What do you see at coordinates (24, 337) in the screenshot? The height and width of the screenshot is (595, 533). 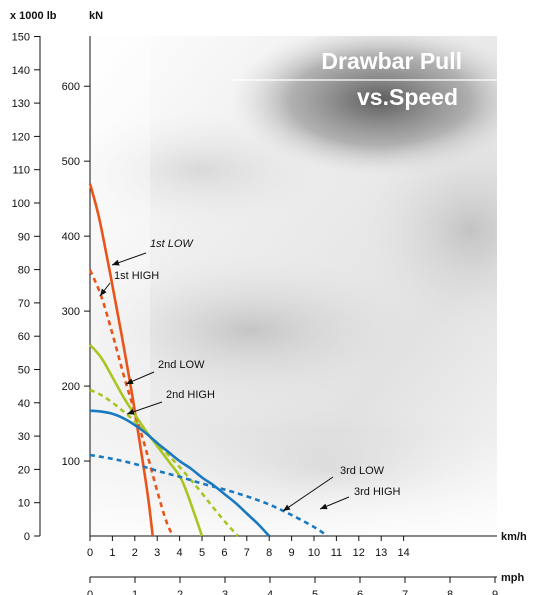 I see `y-left-tick-label: 60` at bounding box center [24, 337].